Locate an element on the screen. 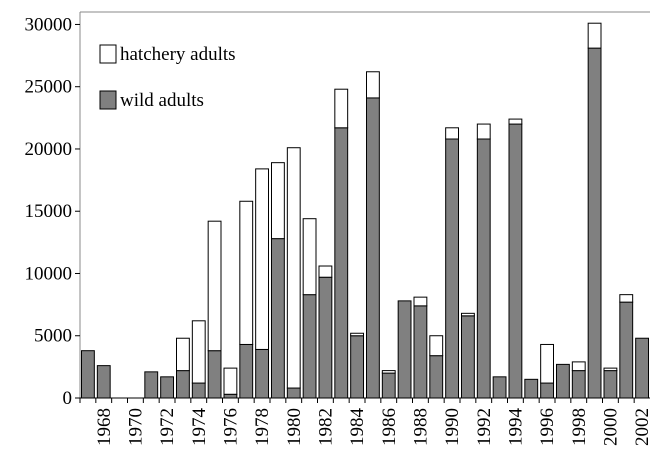 Image resolution: width=652 pixels, height=470 pixels. x-tick-label: 1976 is located at coordinates (230, 427).